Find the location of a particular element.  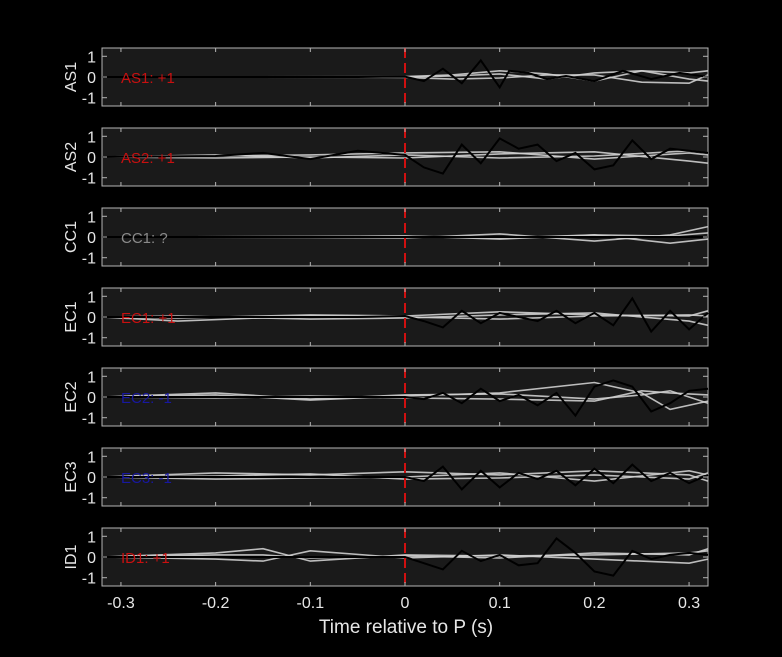

x-tick-label: 0.3 is located at coordinates (689, 603).